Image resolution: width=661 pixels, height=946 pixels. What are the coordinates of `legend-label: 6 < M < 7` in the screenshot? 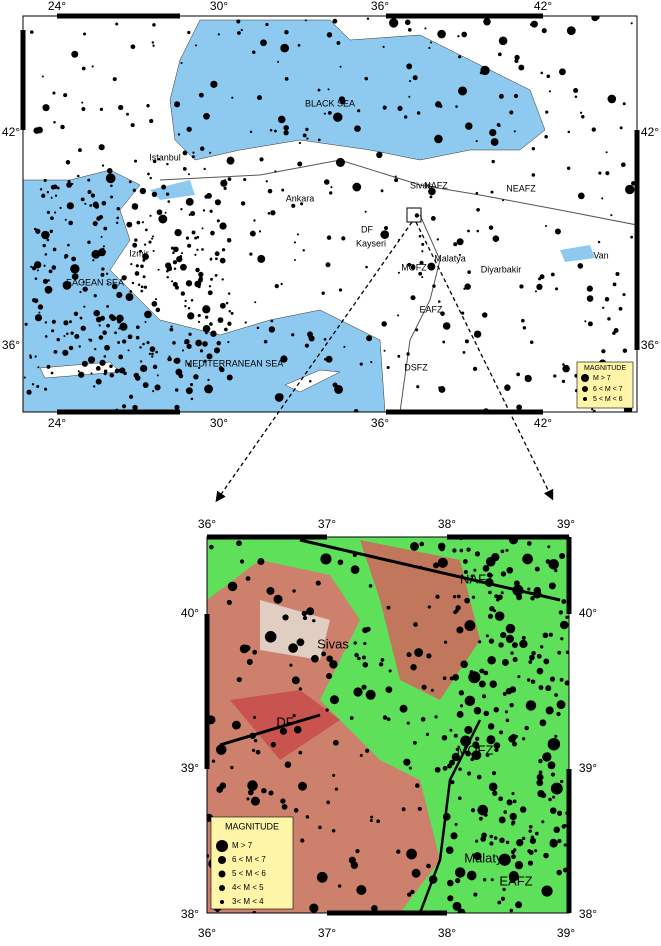 It's located at (608, 389).